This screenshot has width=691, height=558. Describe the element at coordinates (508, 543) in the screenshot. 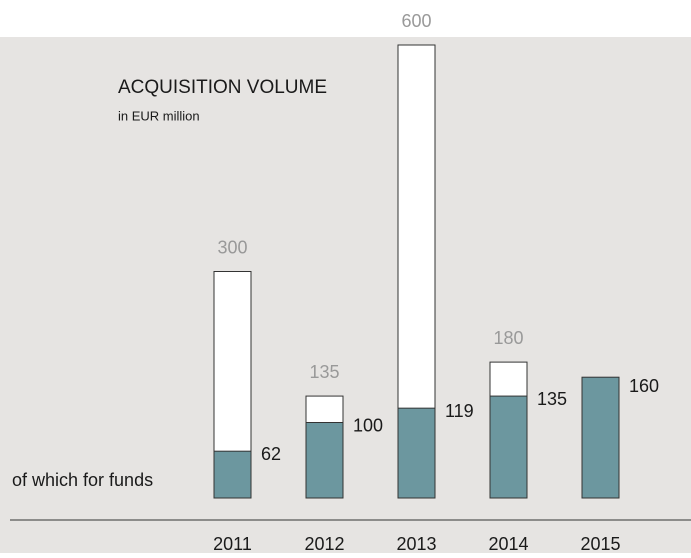

I see `x-tick-label: 2014` at that location.